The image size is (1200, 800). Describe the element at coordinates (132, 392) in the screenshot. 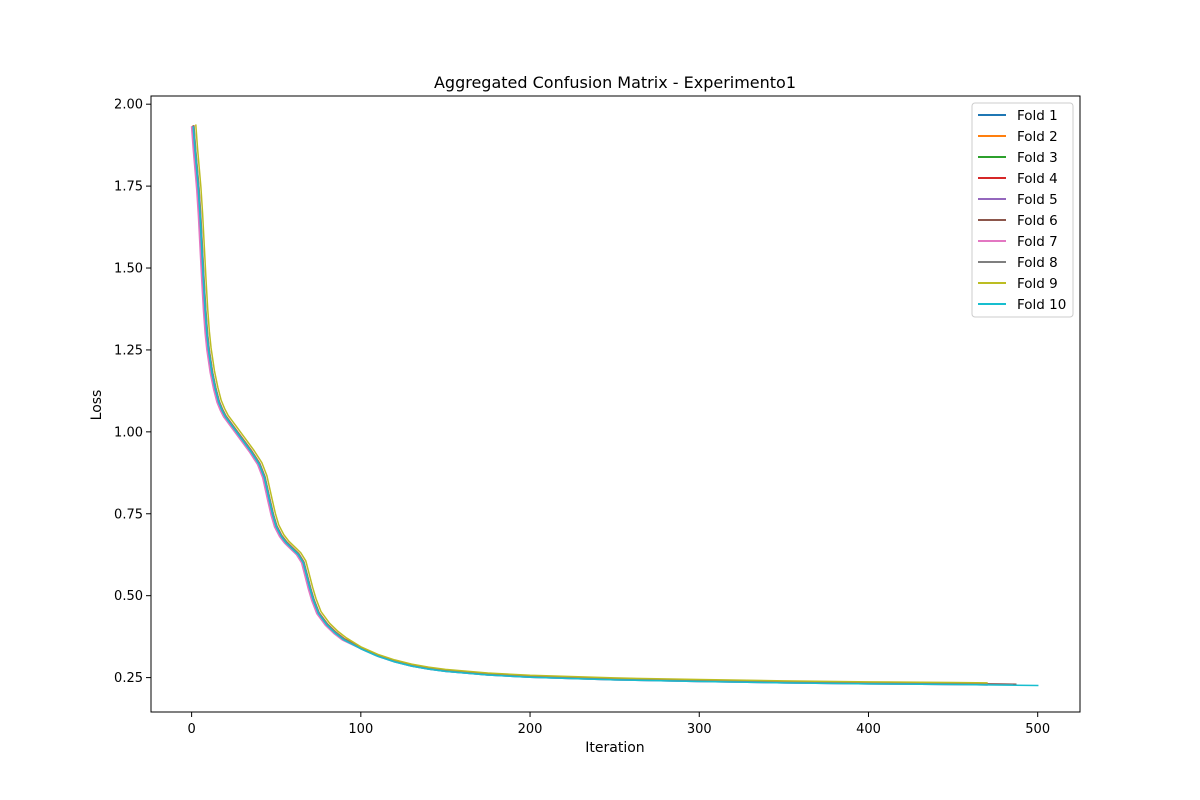

I see `y-axis-ticks: 0.25 0.50 0.75 1.00 1.25 1.50 1.75 2.00` at that location.